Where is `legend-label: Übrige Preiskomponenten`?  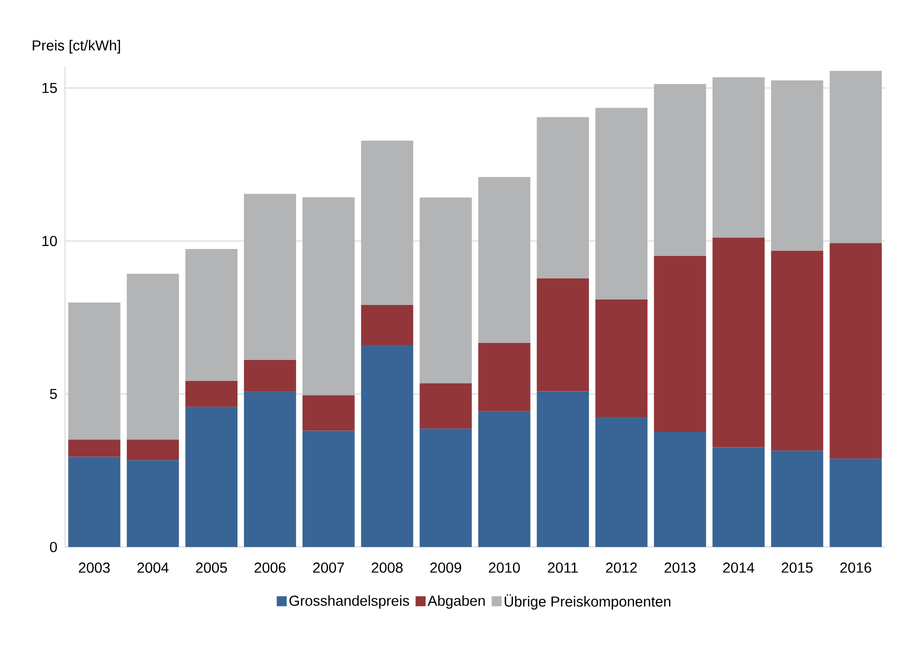
legend-label: Übrige Preiskomponenten is located at coordinates (587, 602).